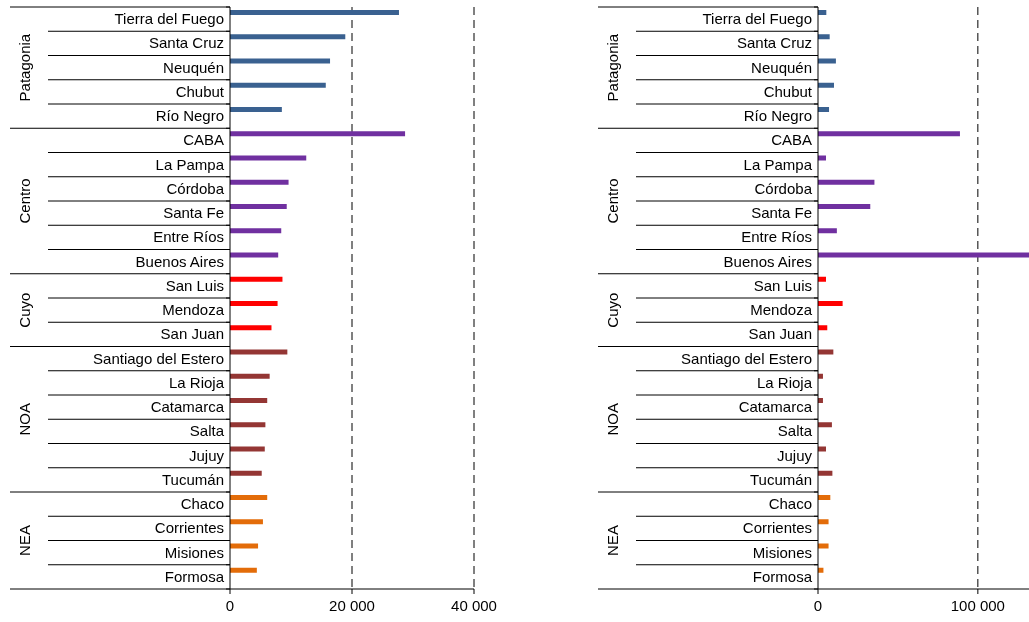 Image resolution: width=1029 pixels, height=622 pixels. I want to click on x-tick-label: 20 000, so click(352, 605).